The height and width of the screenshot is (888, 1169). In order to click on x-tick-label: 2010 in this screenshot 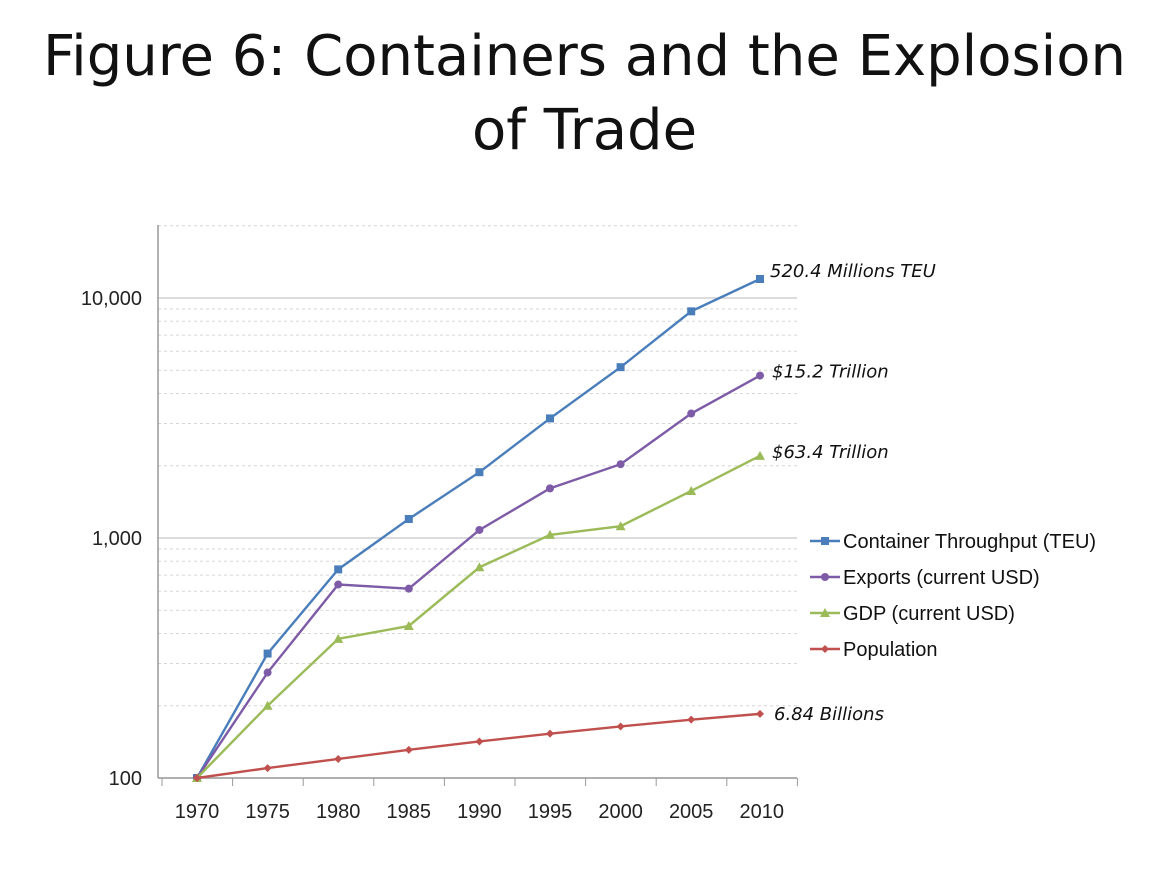, I will do `click(762, 812)`.